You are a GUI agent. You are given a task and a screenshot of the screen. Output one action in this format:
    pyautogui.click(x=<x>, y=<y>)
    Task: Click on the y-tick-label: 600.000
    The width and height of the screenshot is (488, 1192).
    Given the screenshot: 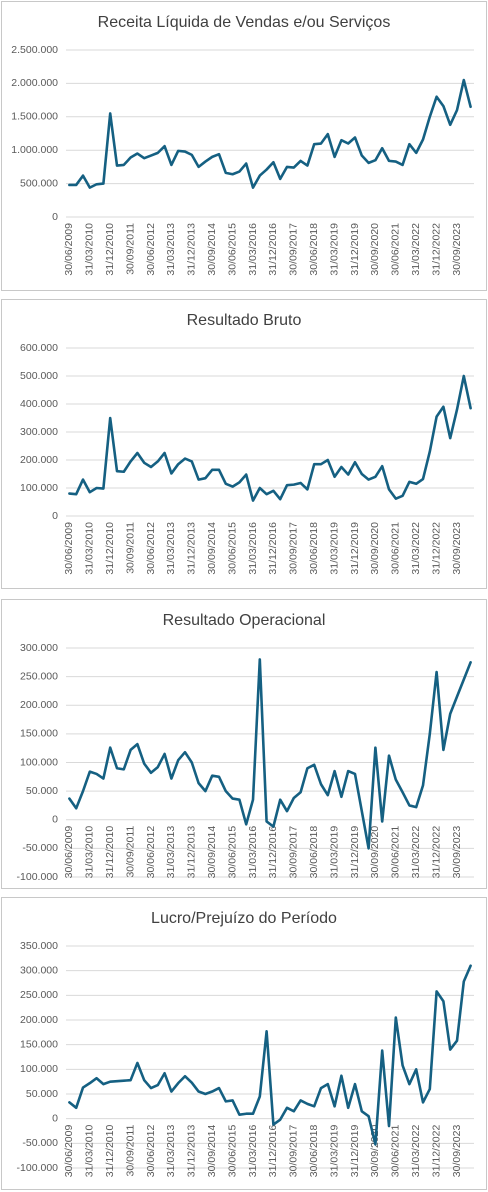 What is the action you would take?
    pyautogui.click(x=39, y=348)
    